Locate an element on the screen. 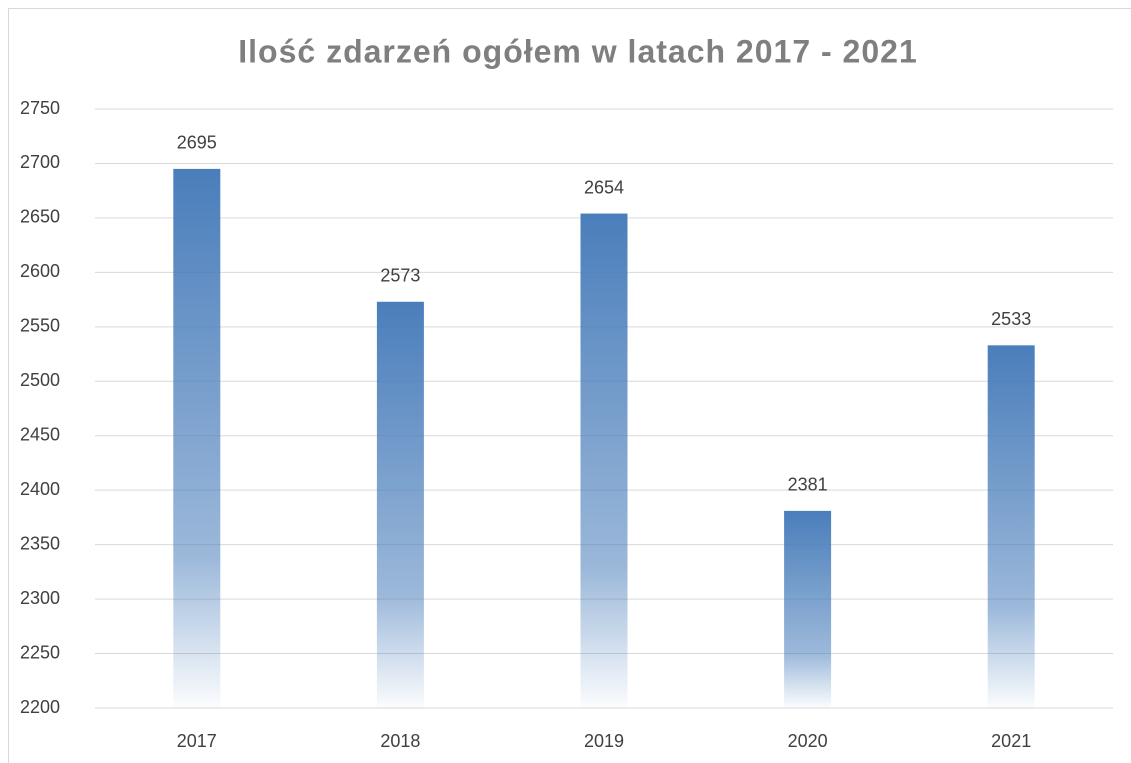  data-label: 2695 is located at coordinates (197, 143).